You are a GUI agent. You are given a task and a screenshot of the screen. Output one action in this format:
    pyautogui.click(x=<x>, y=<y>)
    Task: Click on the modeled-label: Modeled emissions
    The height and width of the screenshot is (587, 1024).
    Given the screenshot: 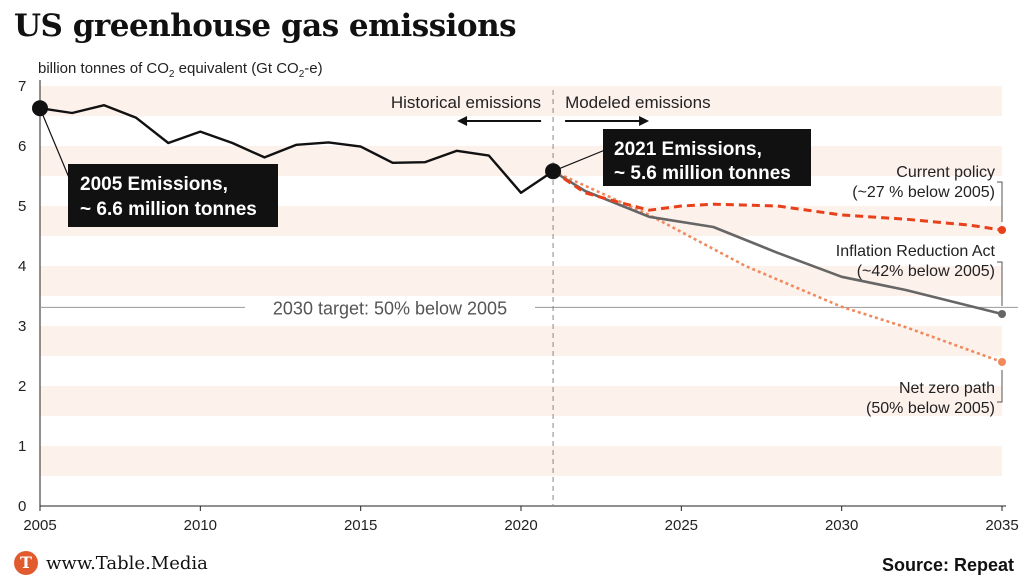 What is the action you would take?
    pyautogui.click(x=638, y=102)
    